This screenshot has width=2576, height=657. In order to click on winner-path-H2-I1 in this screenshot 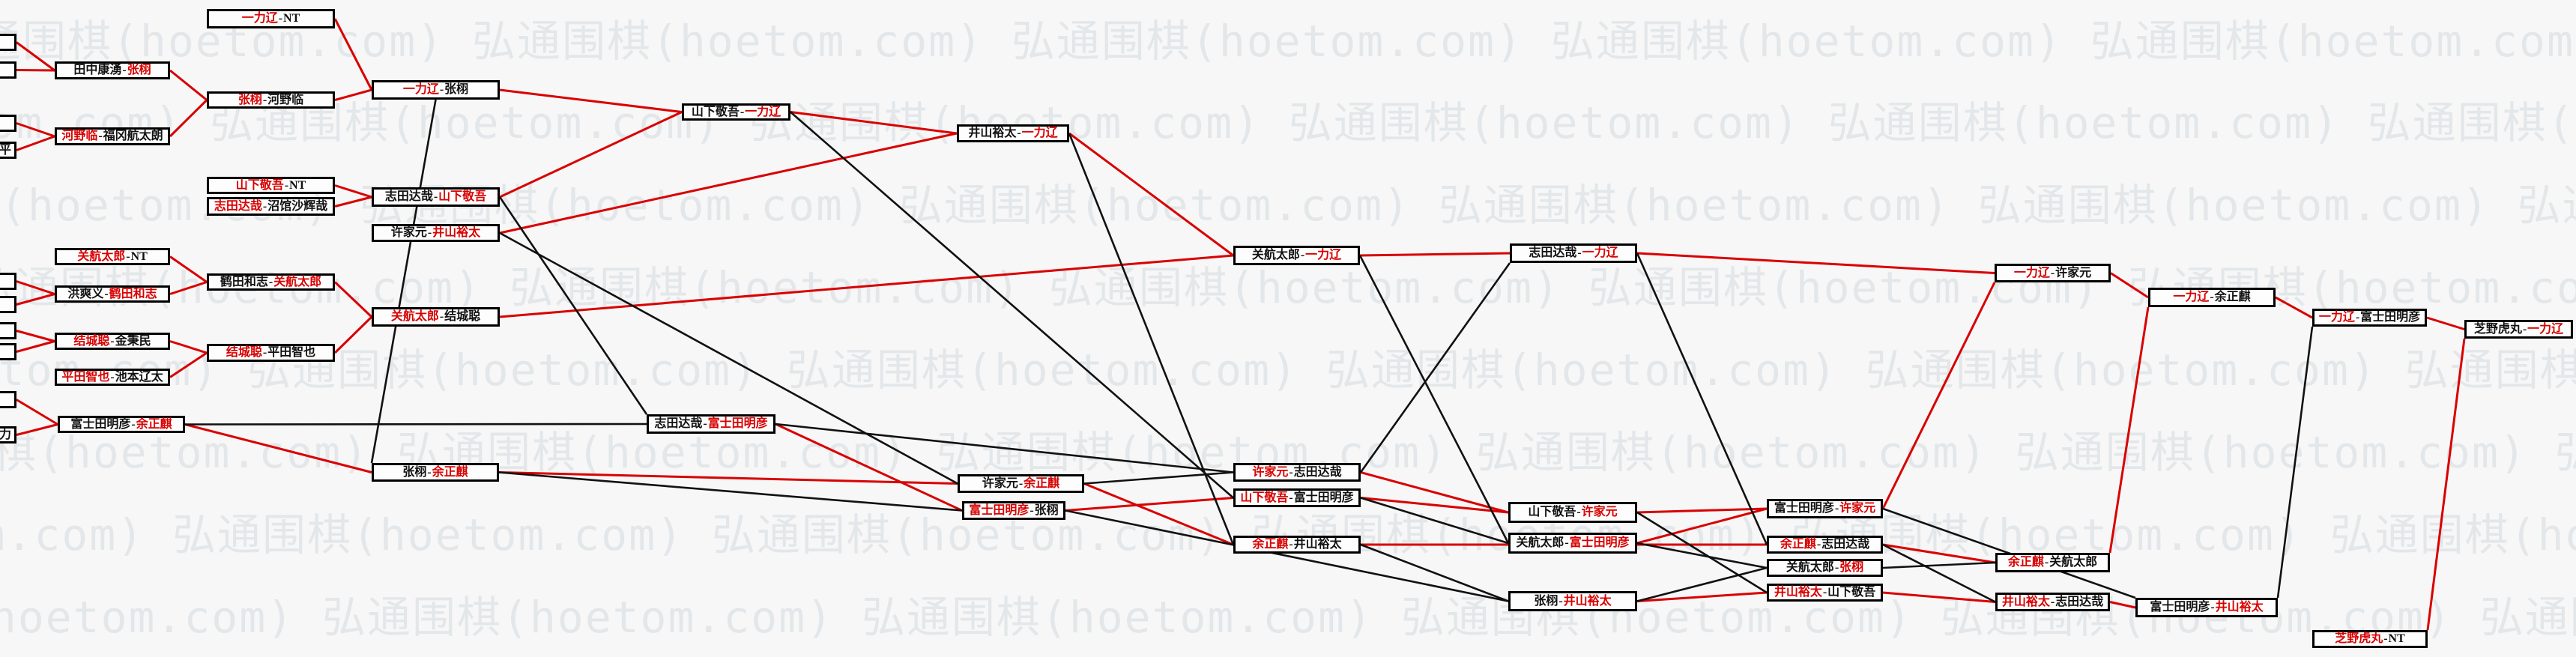, I will do `click(1702, 511)`.